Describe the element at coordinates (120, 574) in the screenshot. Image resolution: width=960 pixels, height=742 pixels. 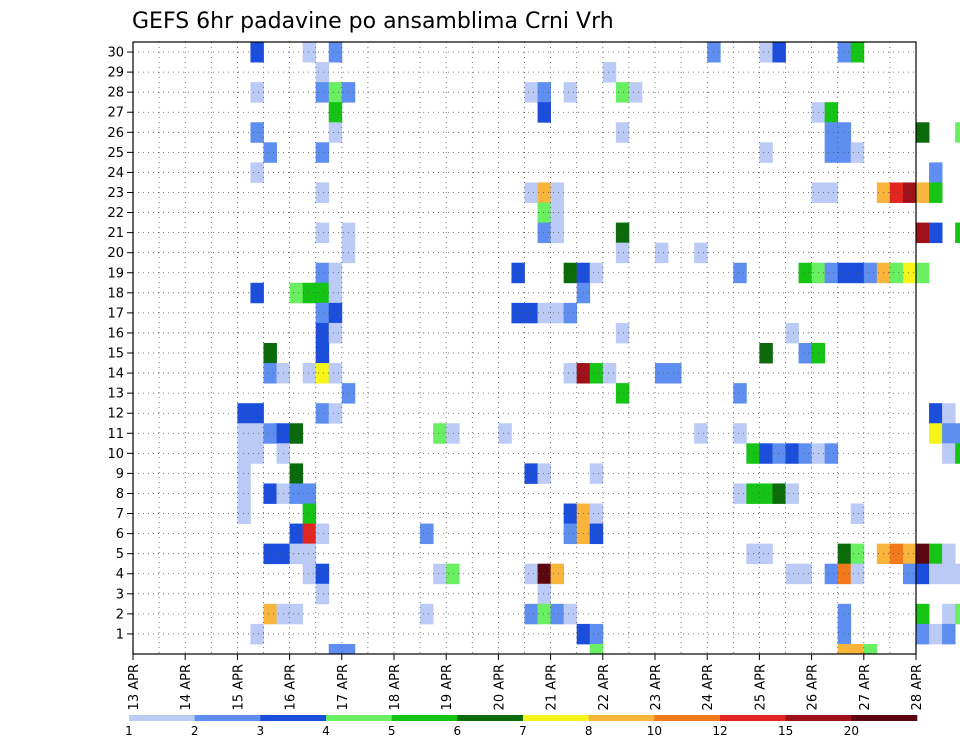
I see `y-tick-label: 4` at that location.